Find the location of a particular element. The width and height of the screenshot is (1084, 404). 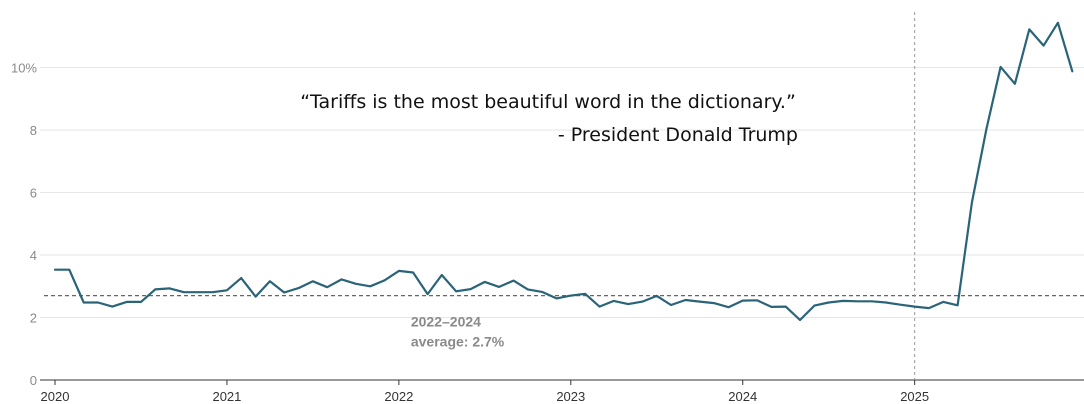

x-tick-label: 2020 is located at coordinates (55, 396).